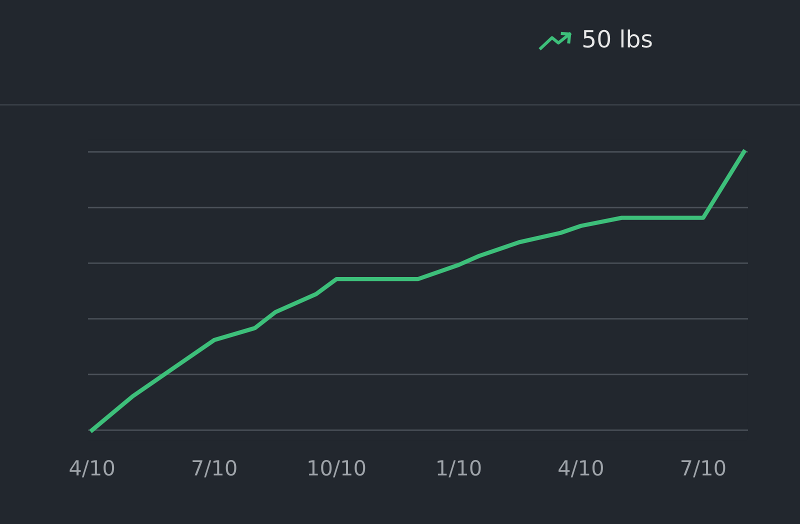  Describe the element at coordinates (617, 38) in the screenshot. I see `text: 50 lbs` at that location.